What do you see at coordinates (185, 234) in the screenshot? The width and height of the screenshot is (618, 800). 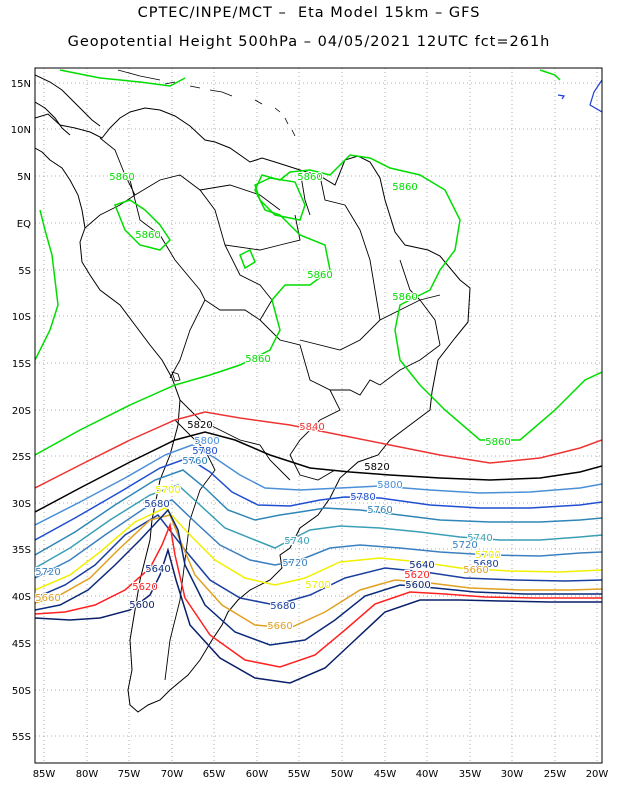 I see `contour-5860-island` at bounding box center [185, 234].